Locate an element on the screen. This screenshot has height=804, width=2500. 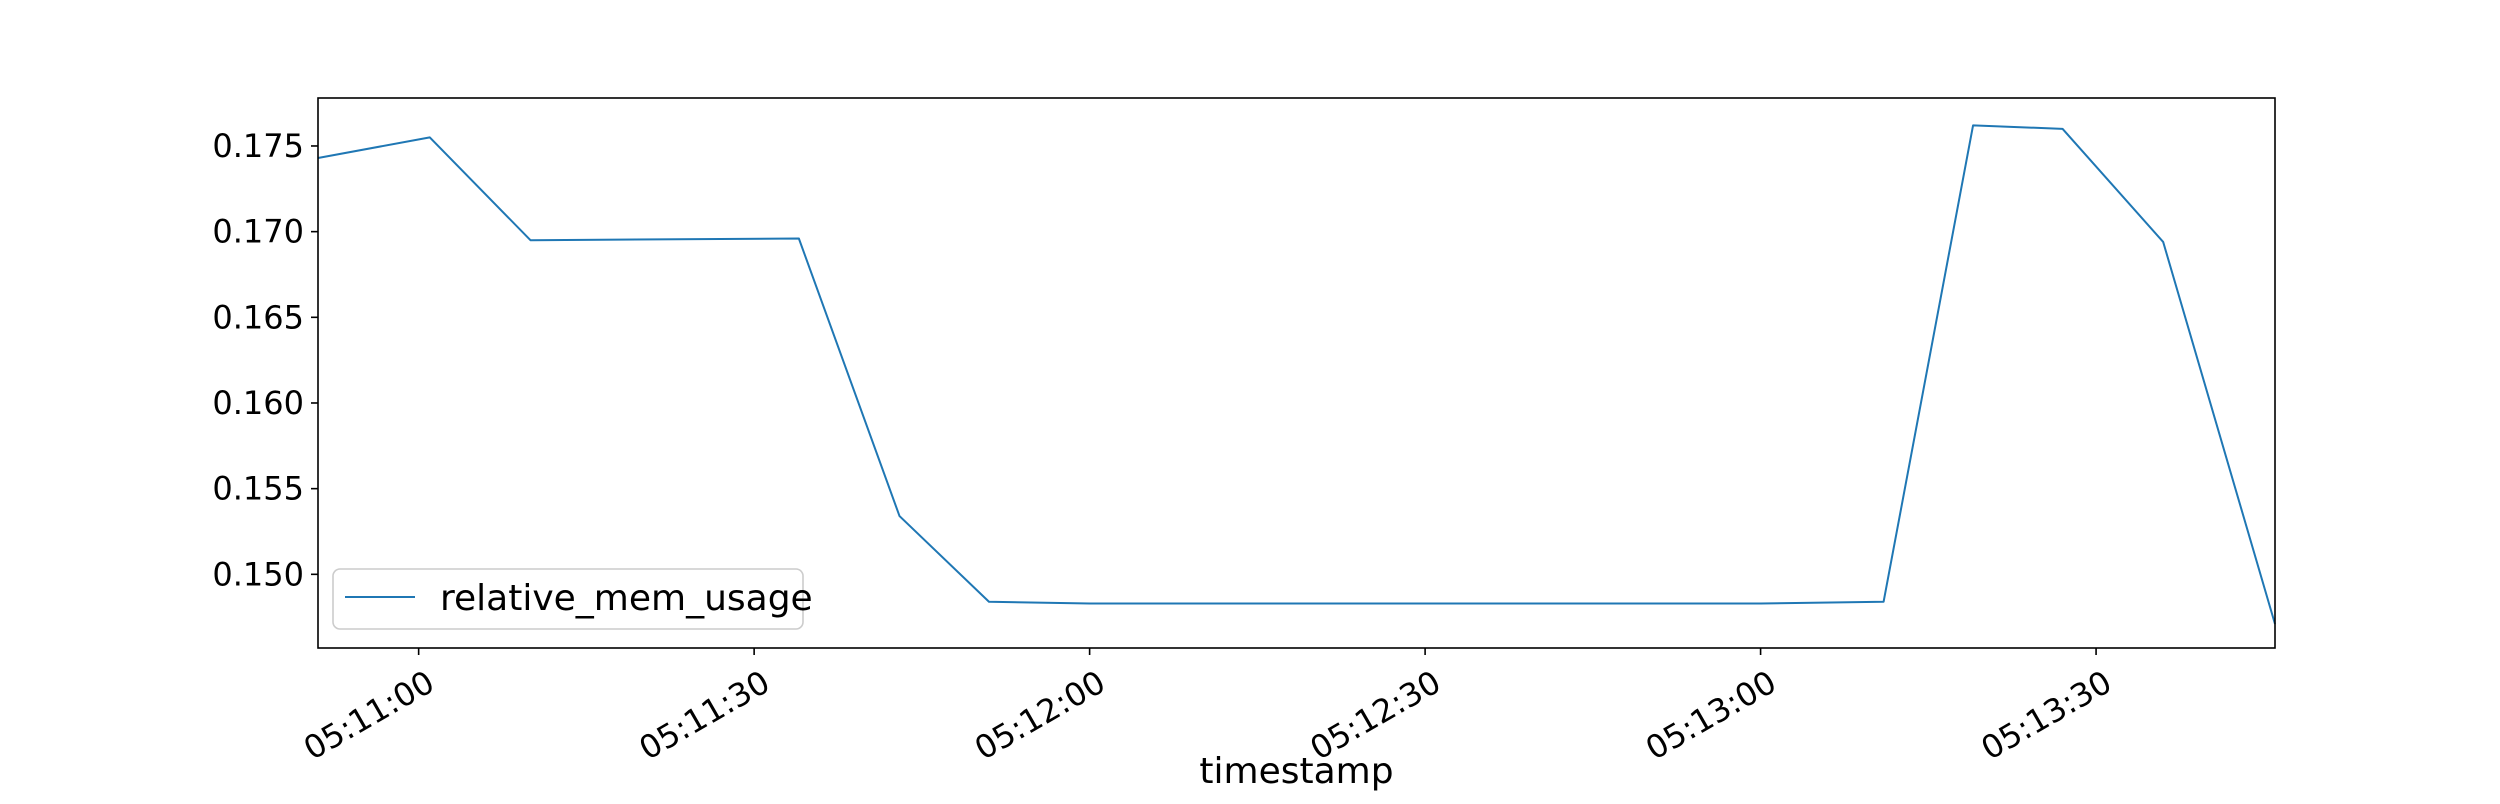
x-tick-label: 05:13:00 is located at coordinates (1710, 715).